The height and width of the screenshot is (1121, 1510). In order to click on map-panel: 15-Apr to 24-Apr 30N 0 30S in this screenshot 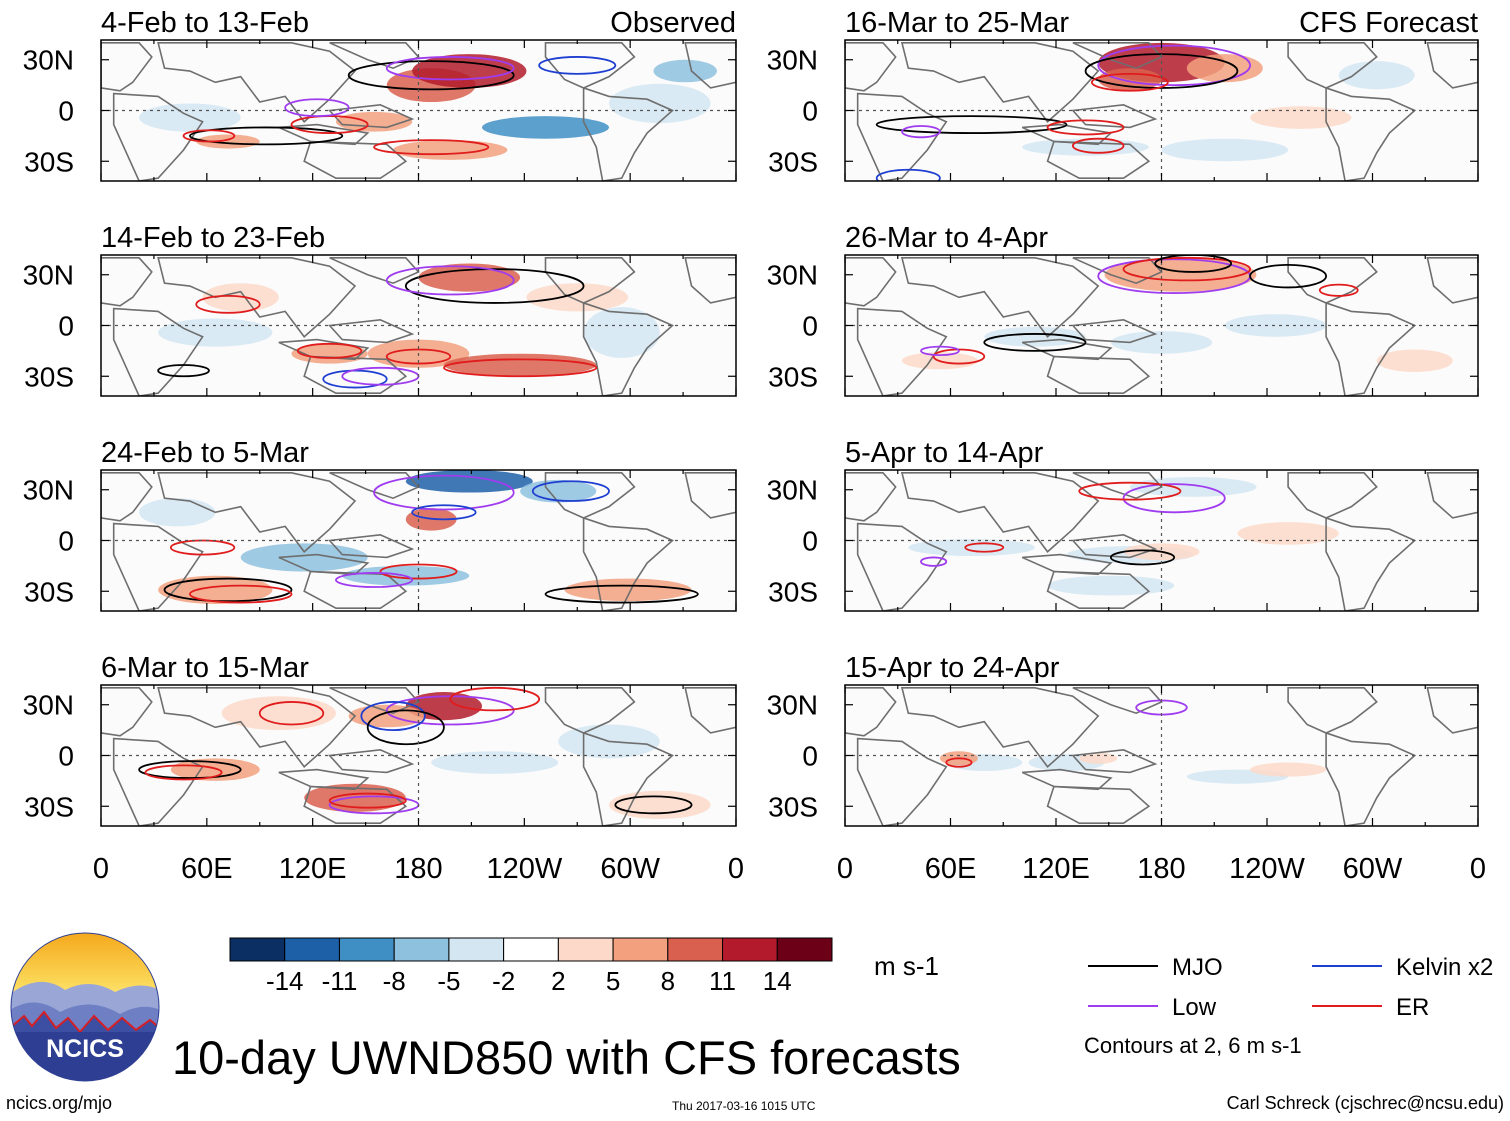, I will do `click(1123, 739)`.